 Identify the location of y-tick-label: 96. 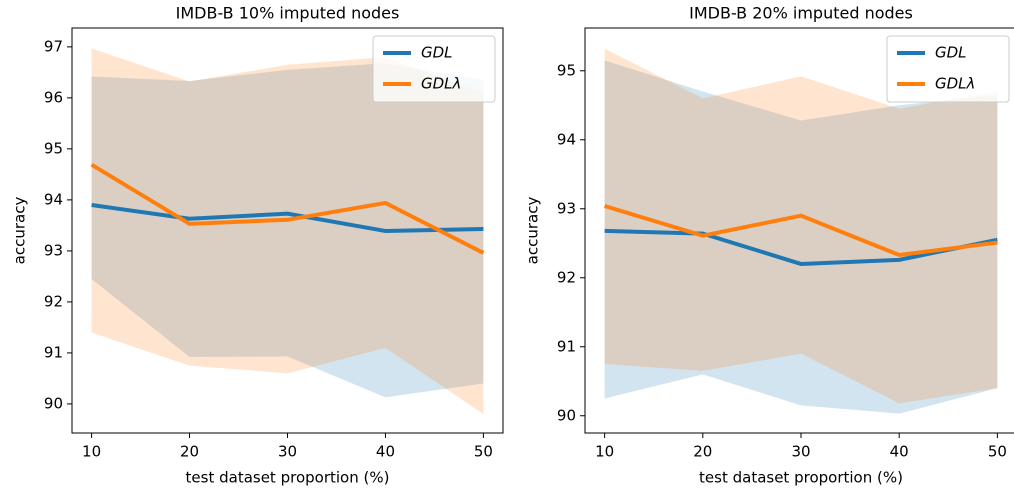
(53, 97).